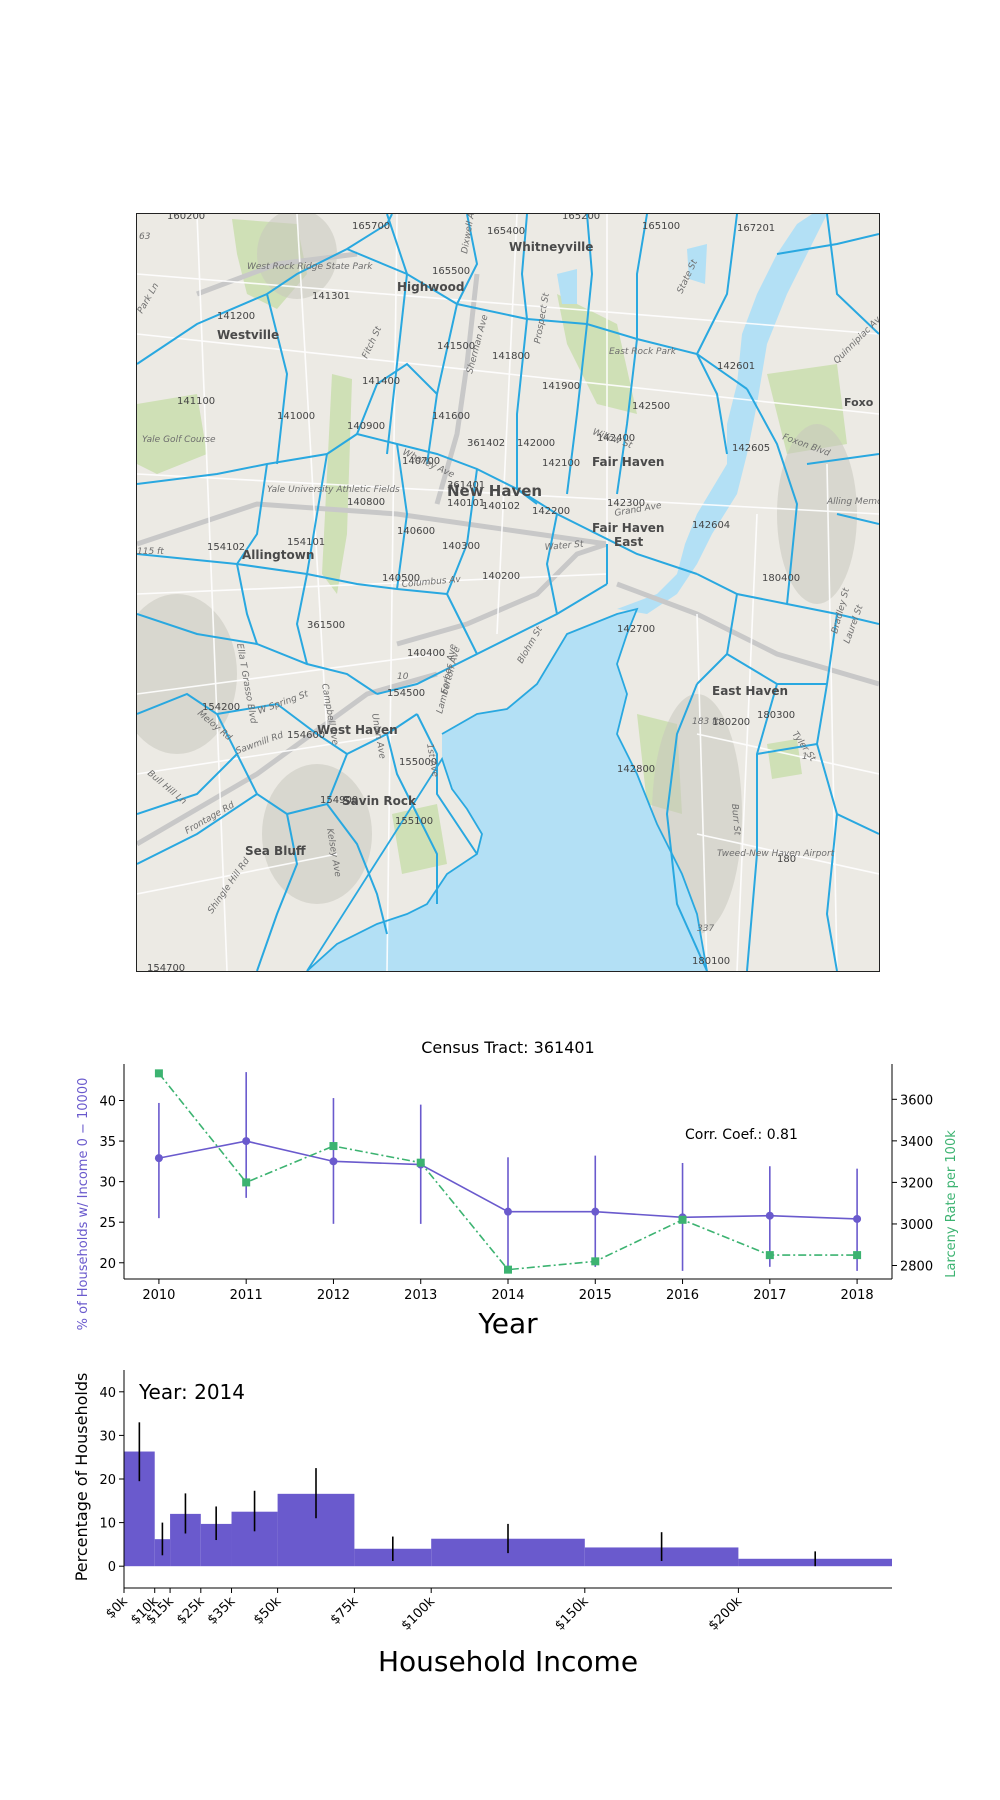 The image size is (1000, 1800). Describe the element at coordinates (564, 546) in the screenshot. I see `map-minor-label: Water St` at that location.